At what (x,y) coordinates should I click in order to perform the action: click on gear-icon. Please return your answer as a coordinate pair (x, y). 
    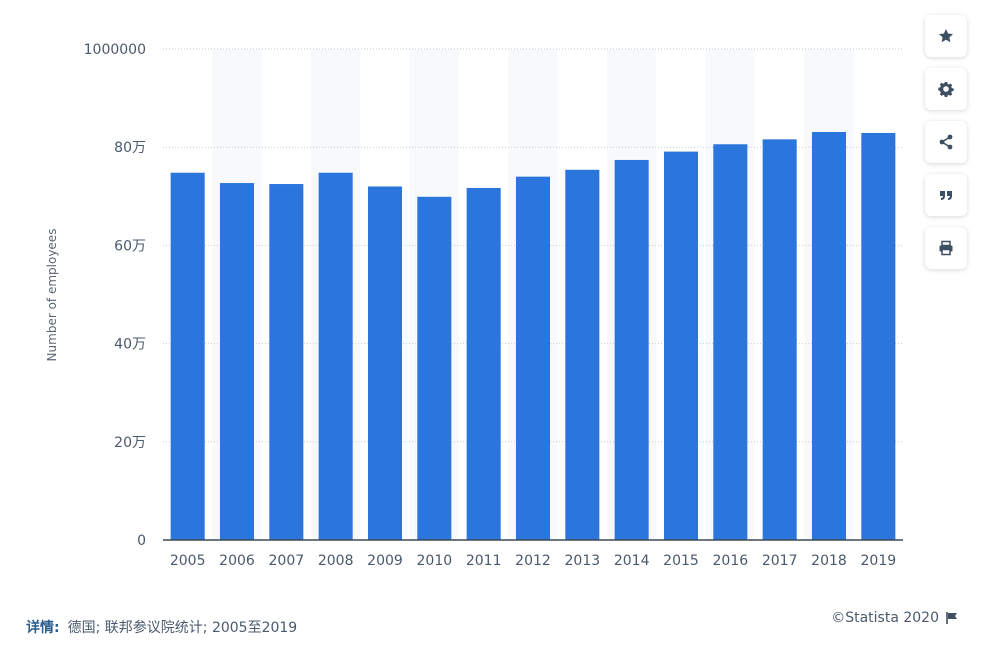
    Looking at the image, I should click on (946, 89).